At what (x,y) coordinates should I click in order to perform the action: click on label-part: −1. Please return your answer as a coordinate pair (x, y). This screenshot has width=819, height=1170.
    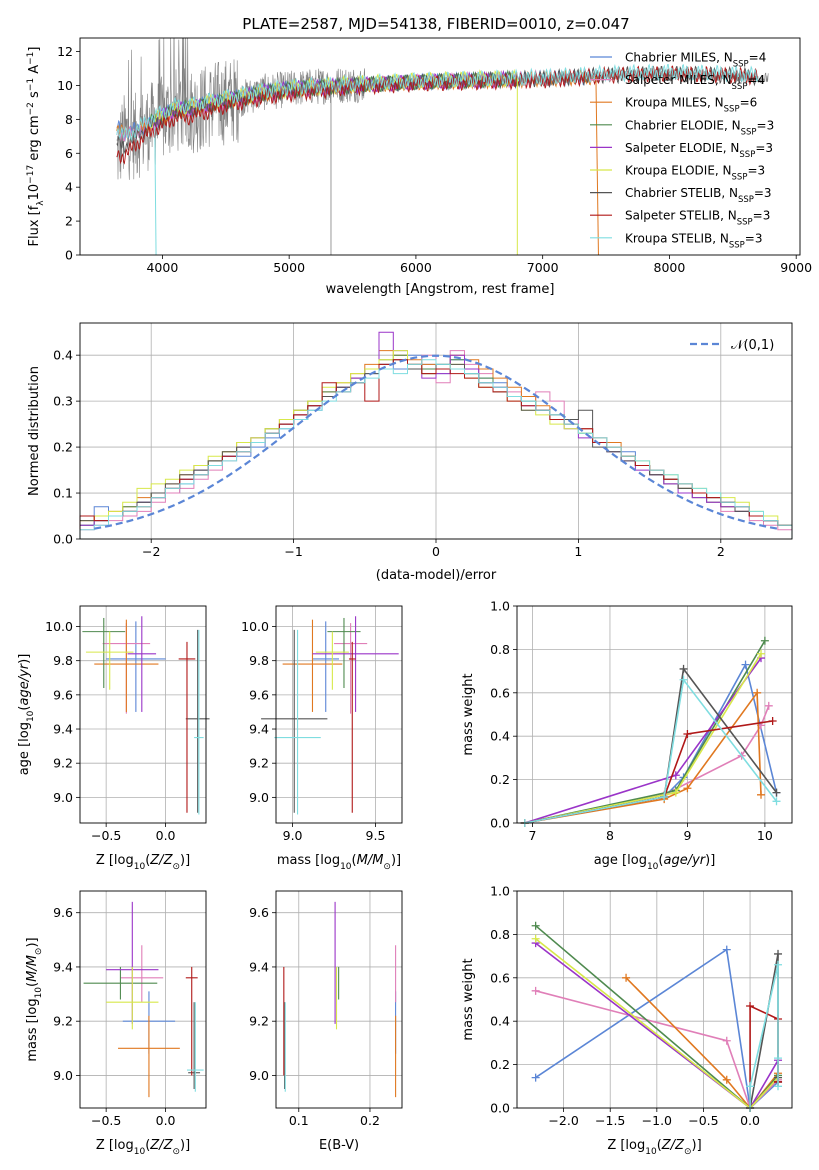
    Looking at the image, I should click on (31, 58).